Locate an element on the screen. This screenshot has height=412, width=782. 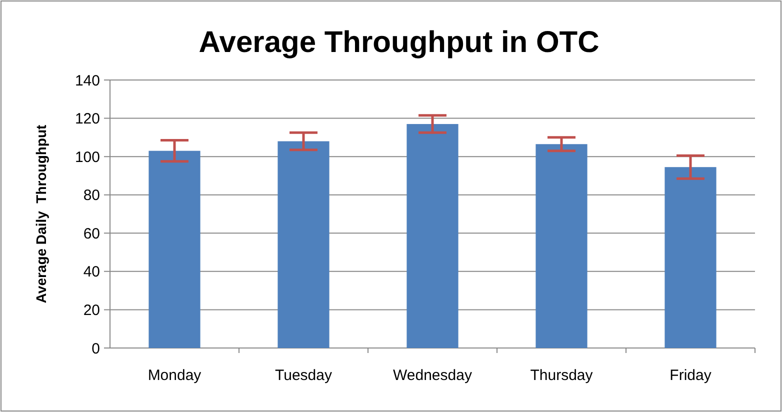
x-tick-label: Monday is located at coordinates (175, 375).